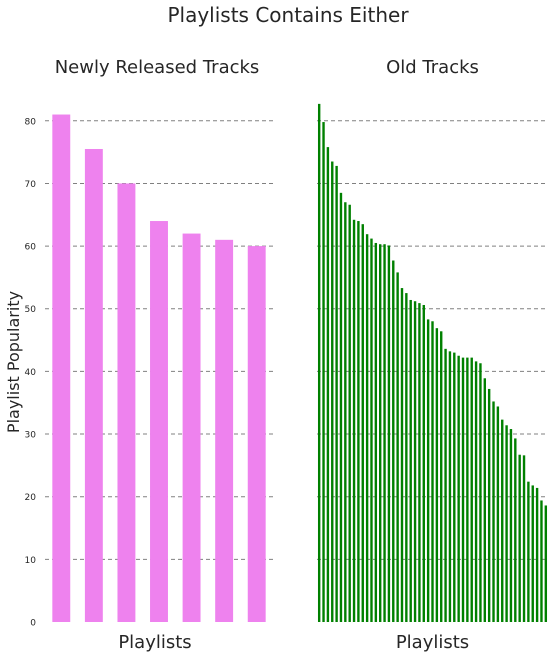 This screenshot has height=662, width=553. What do you see at coordinates (13, 362) in the screenshot?
I see `y-axis-label: Playlist Popularity` at bounding box center [13, 362].